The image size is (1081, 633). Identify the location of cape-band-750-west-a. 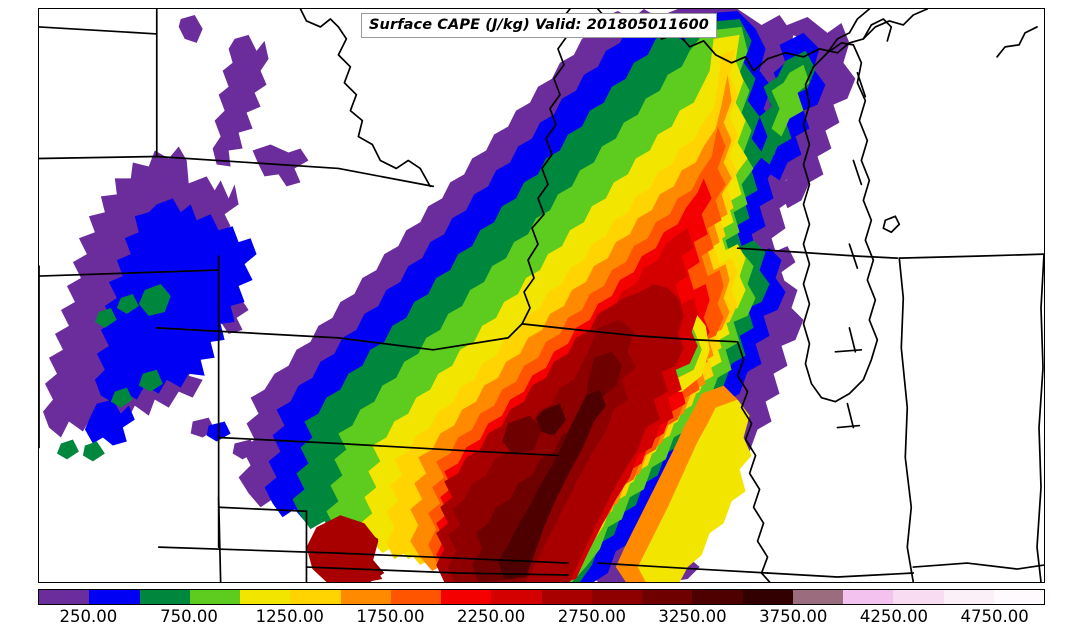
(154, 300).